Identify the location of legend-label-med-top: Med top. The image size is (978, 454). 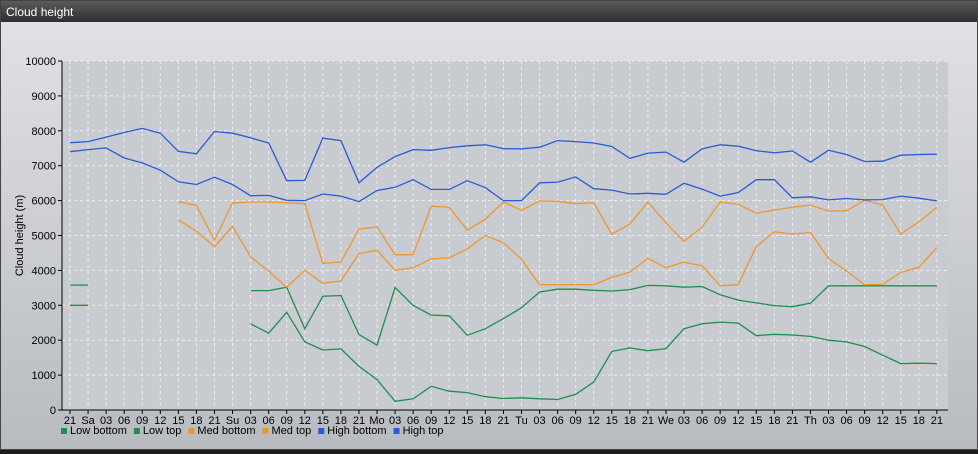
(292, 431).